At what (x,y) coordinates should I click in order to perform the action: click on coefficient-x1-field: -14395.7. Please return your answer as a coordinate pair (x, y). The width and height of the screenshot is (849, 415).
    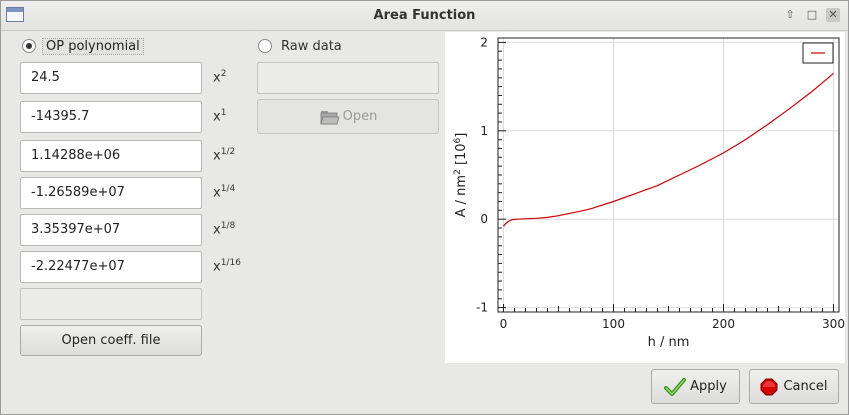
    Looking at the image, I should click on (111, 117).